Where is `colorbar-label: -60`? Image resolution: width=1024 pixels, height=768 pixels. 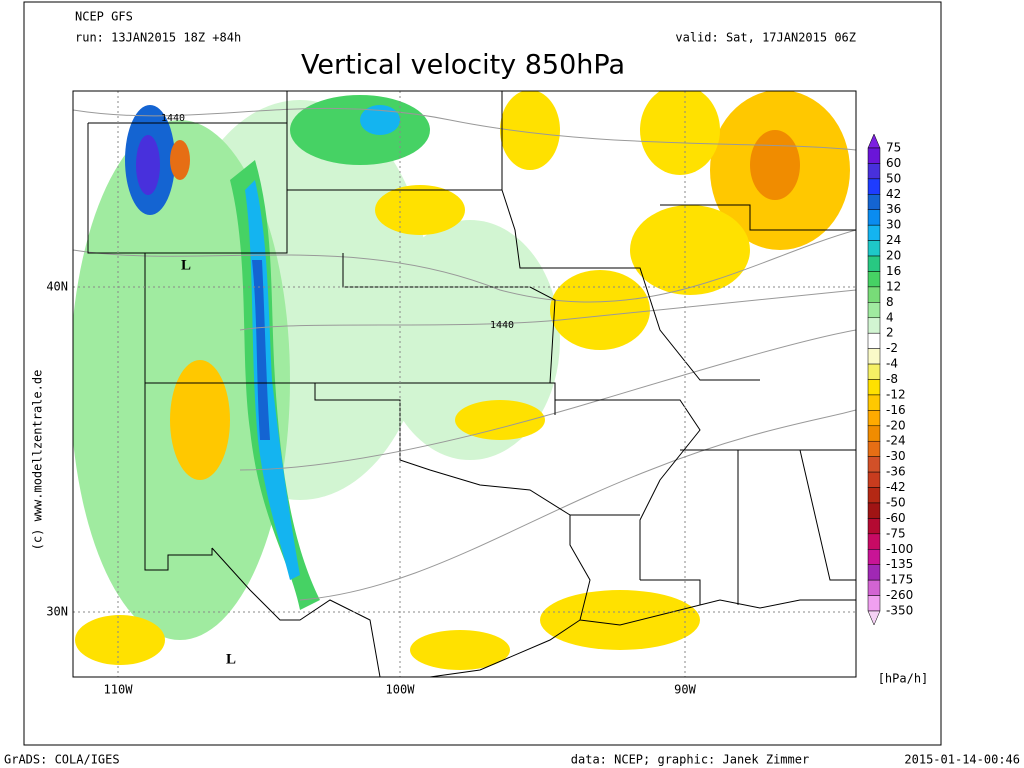 colorbar-label: -60 is located at coordinates (896, 518).